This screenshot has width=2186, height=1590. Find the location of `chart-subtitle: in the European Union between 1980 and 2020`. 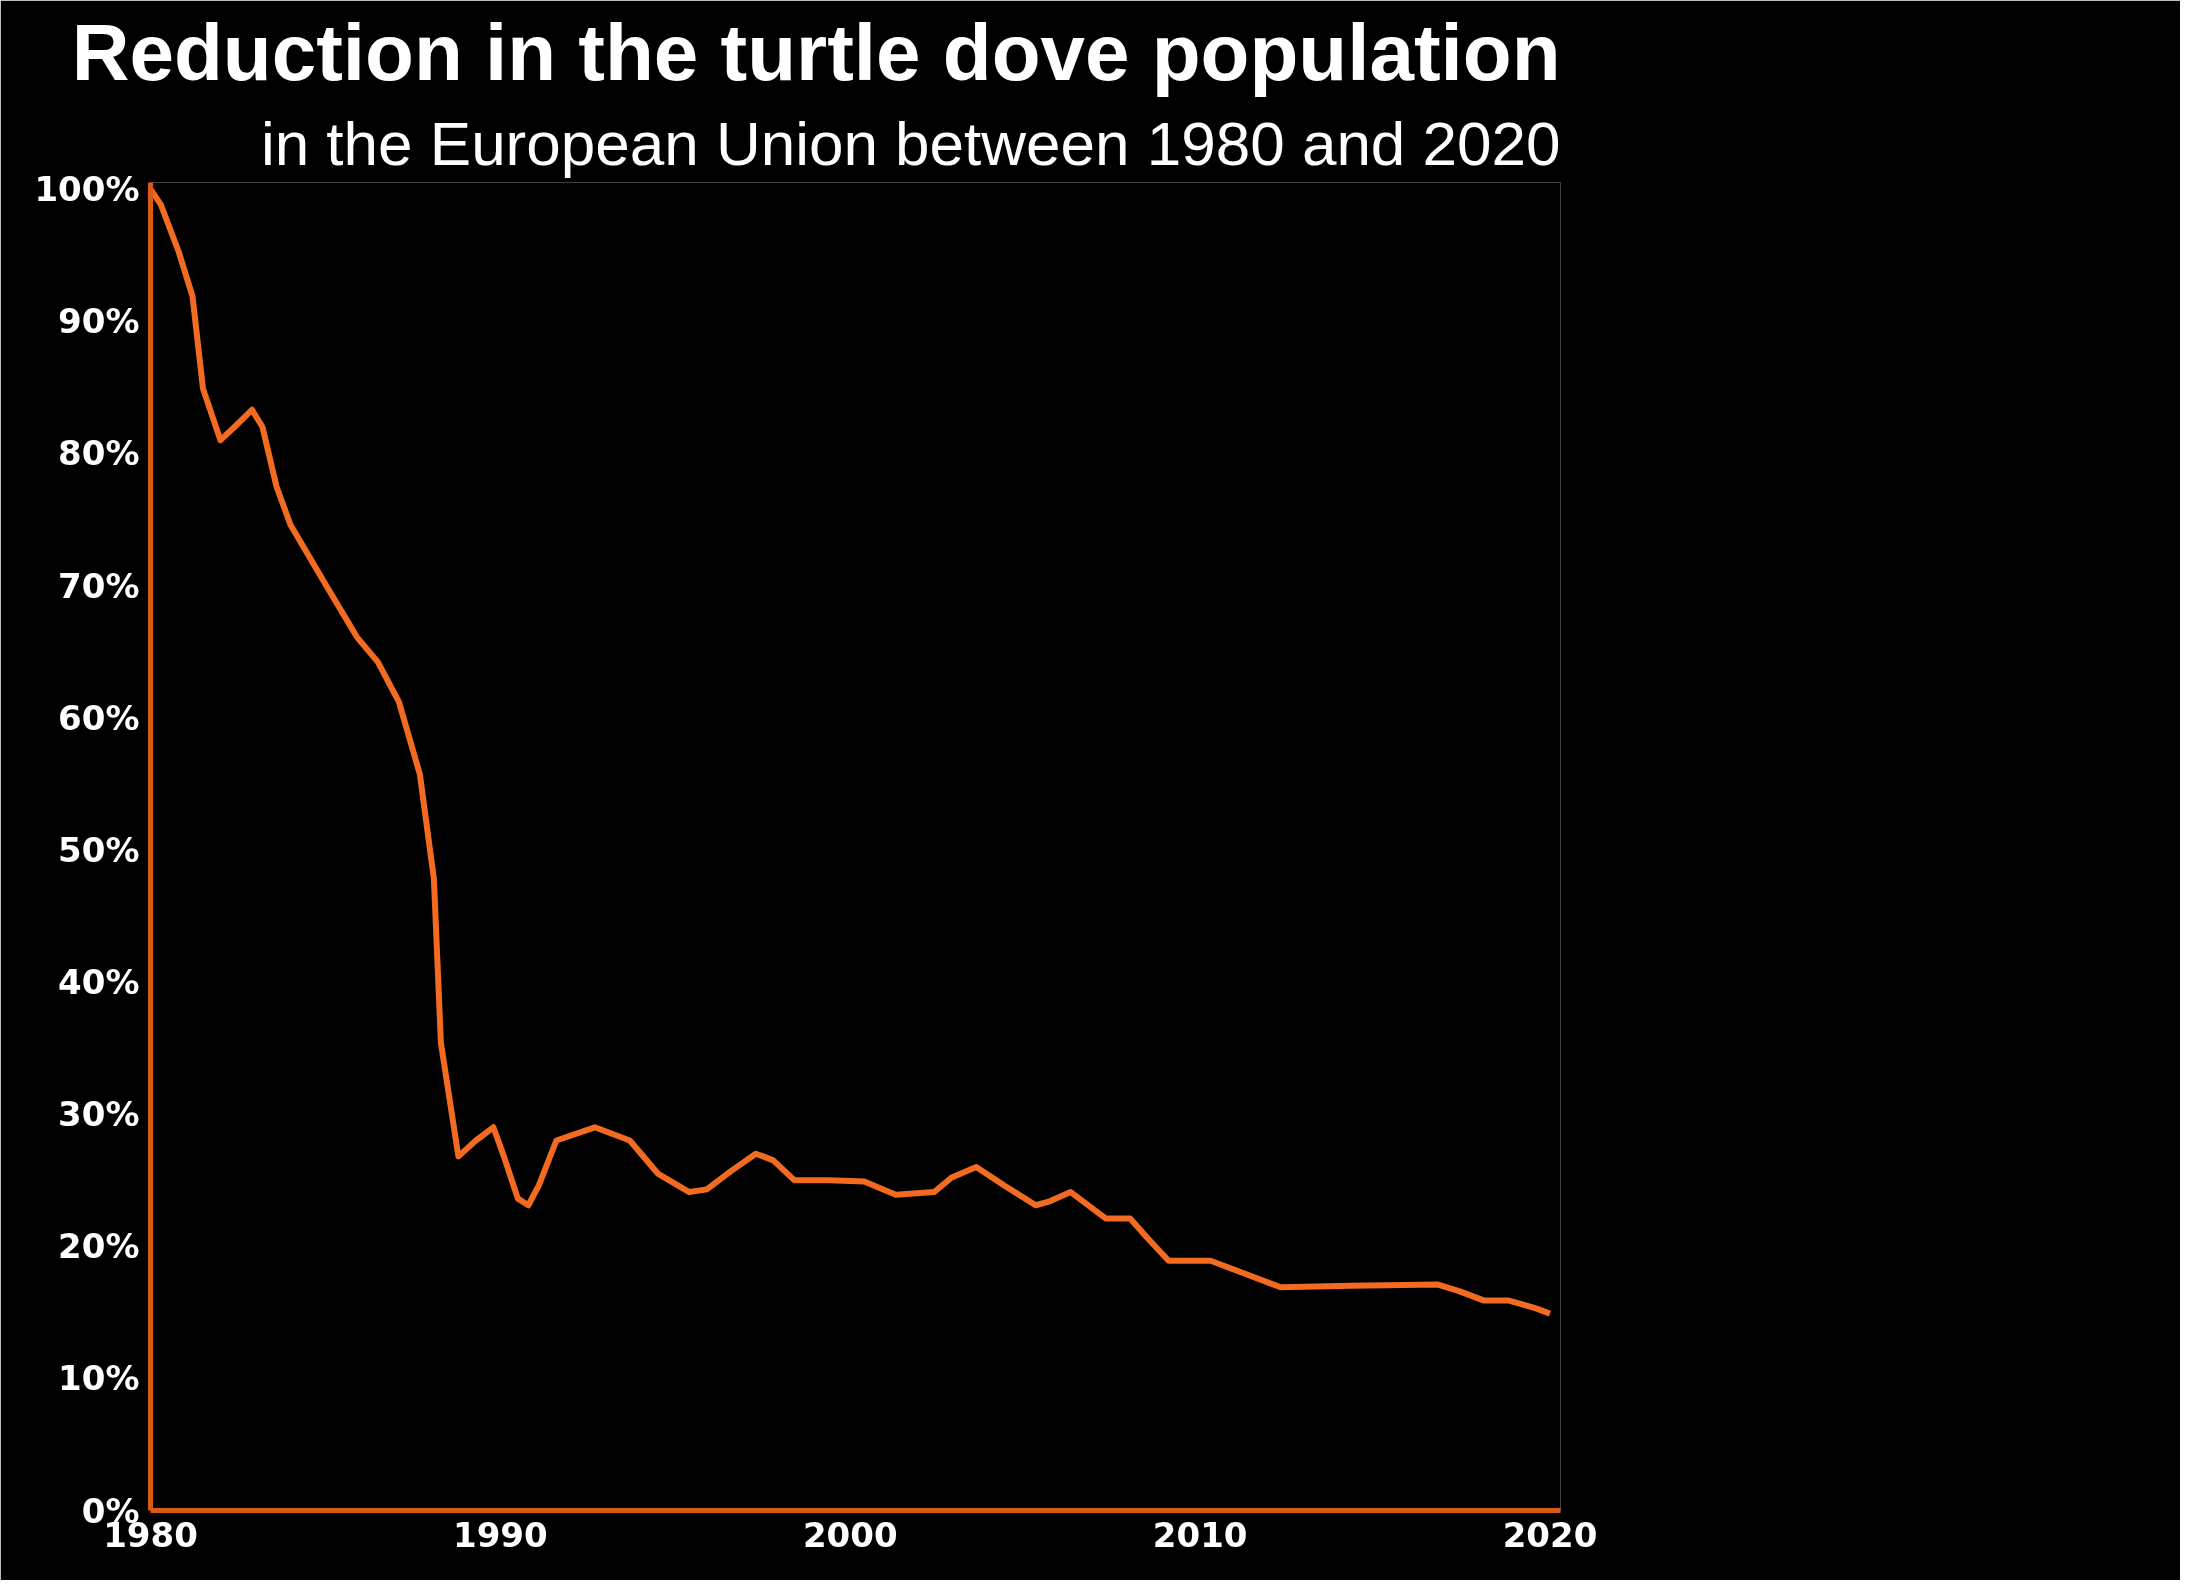

chart-subtitle: in the European Union between 1980 and 2020 is located at coordinates (910, 143).